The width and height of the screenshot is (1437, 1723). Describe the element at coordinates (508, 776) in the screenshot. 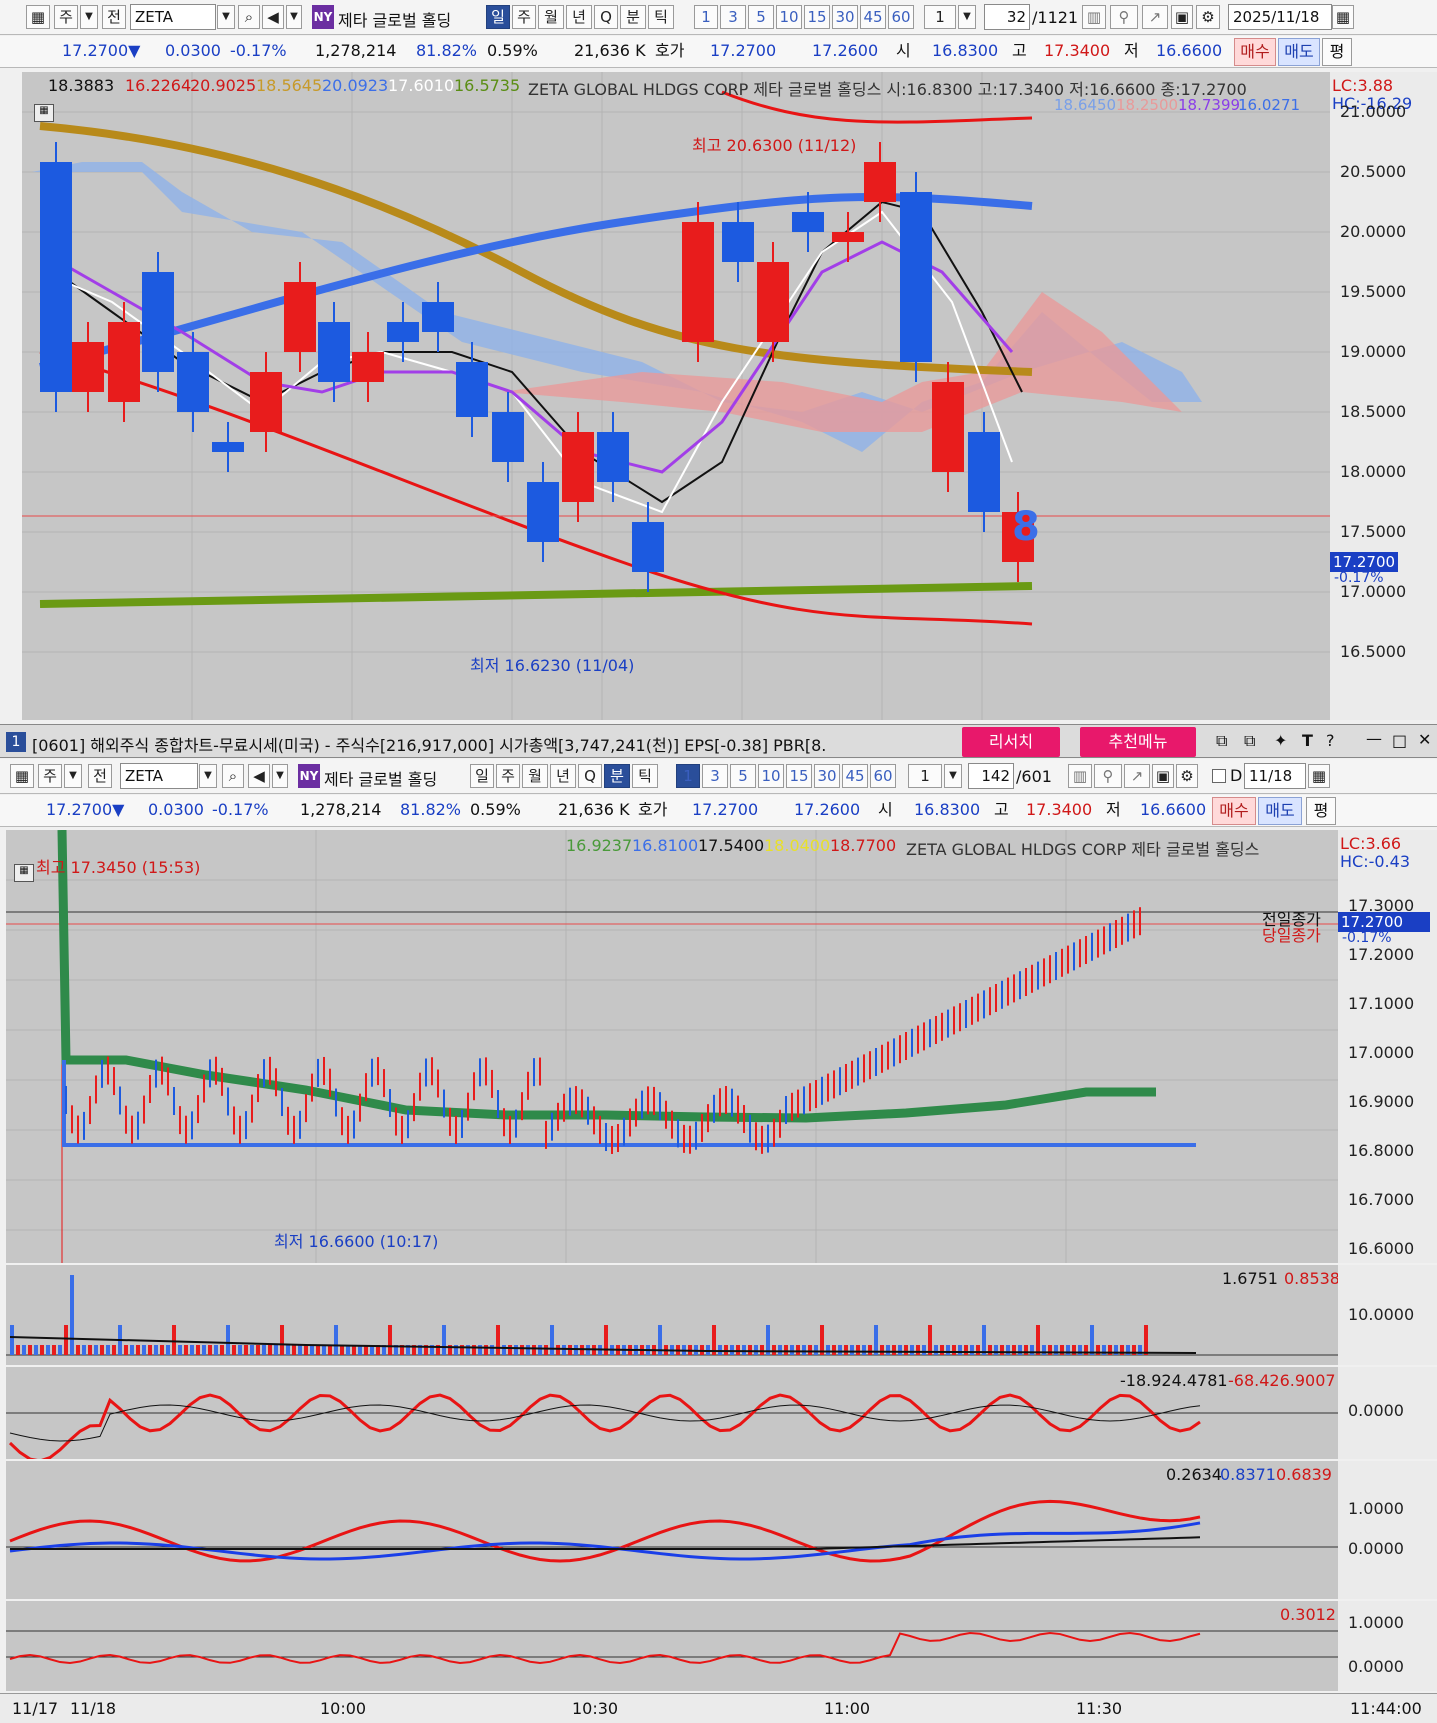

I see `period-tab-2-1: 주` at that location.